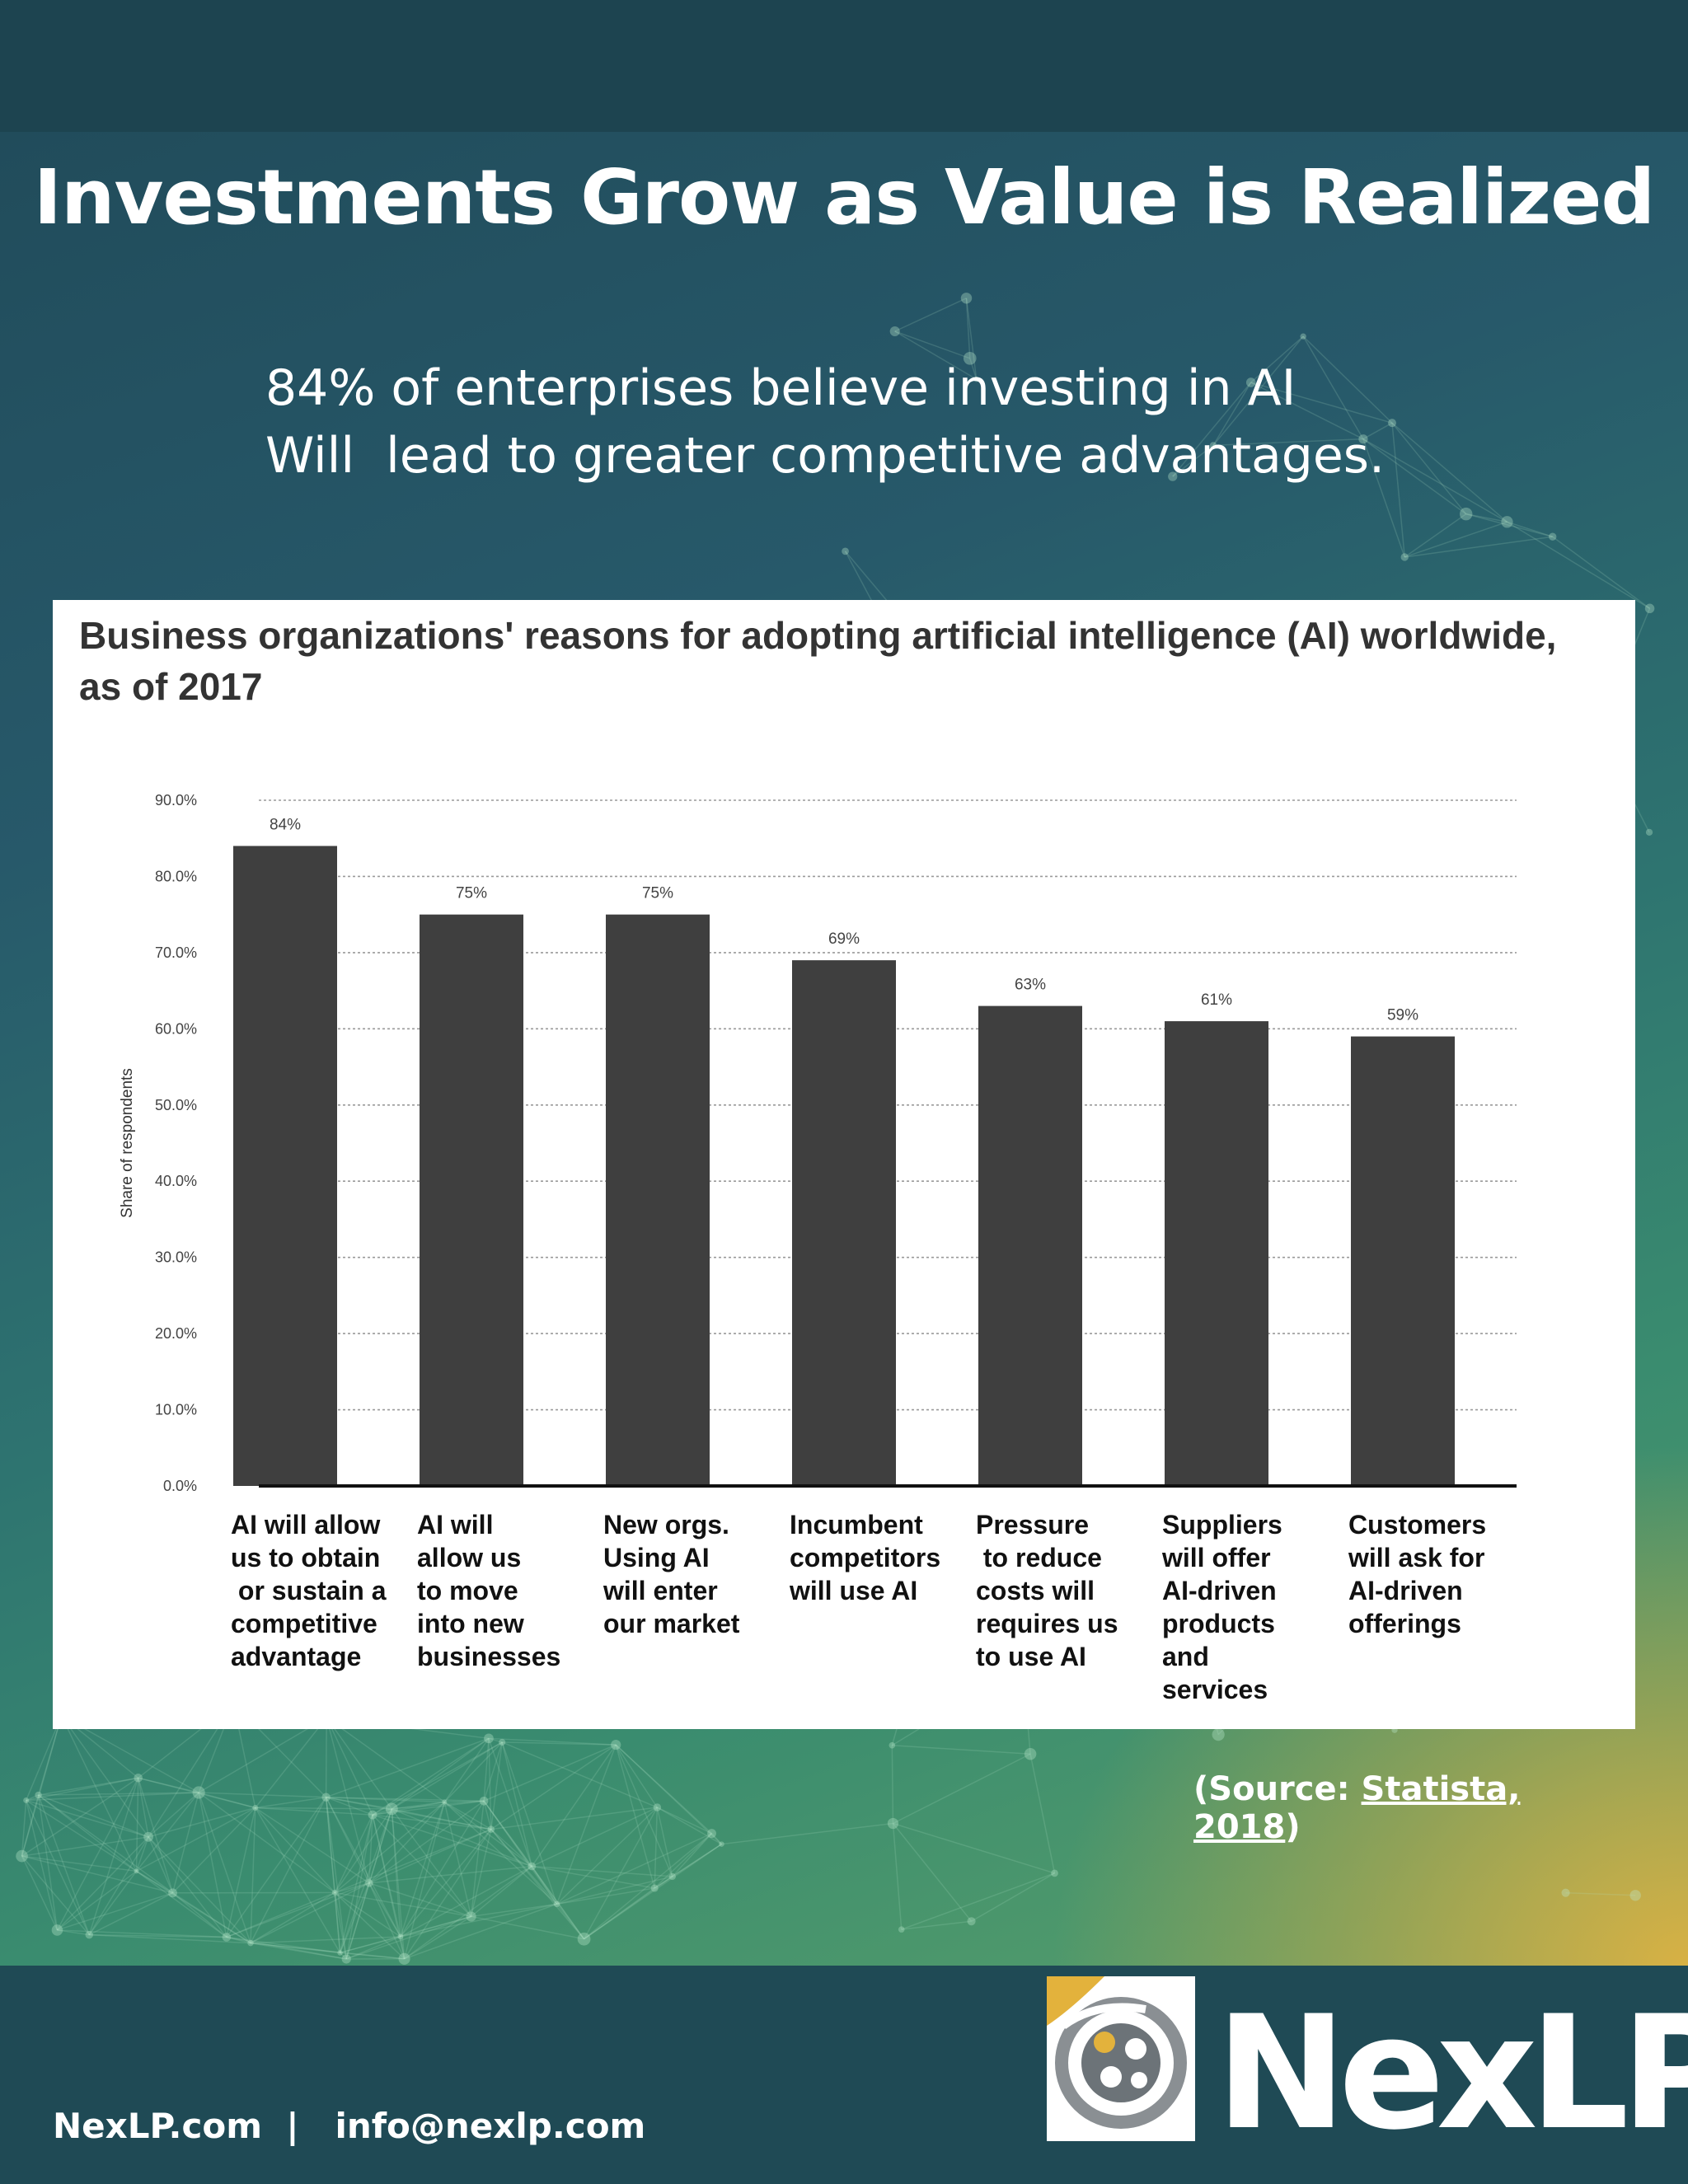  What do you see at coordinates (176, 800) in the screenshot?
I see `y-tick-label: 90.0%` at bounding box center [176, 800].